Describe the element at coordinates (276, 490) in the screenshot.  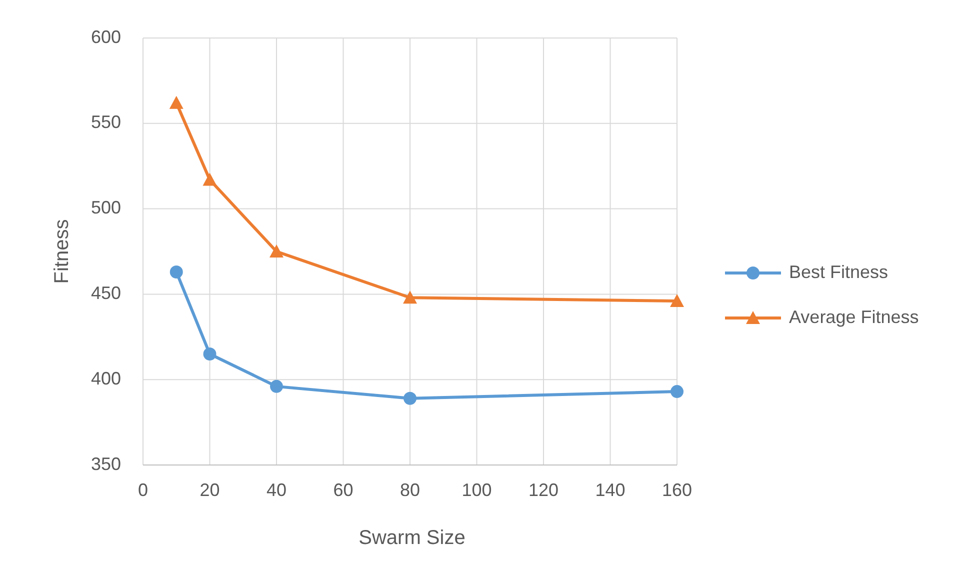
I see `x-tick-label: 40` at that location.